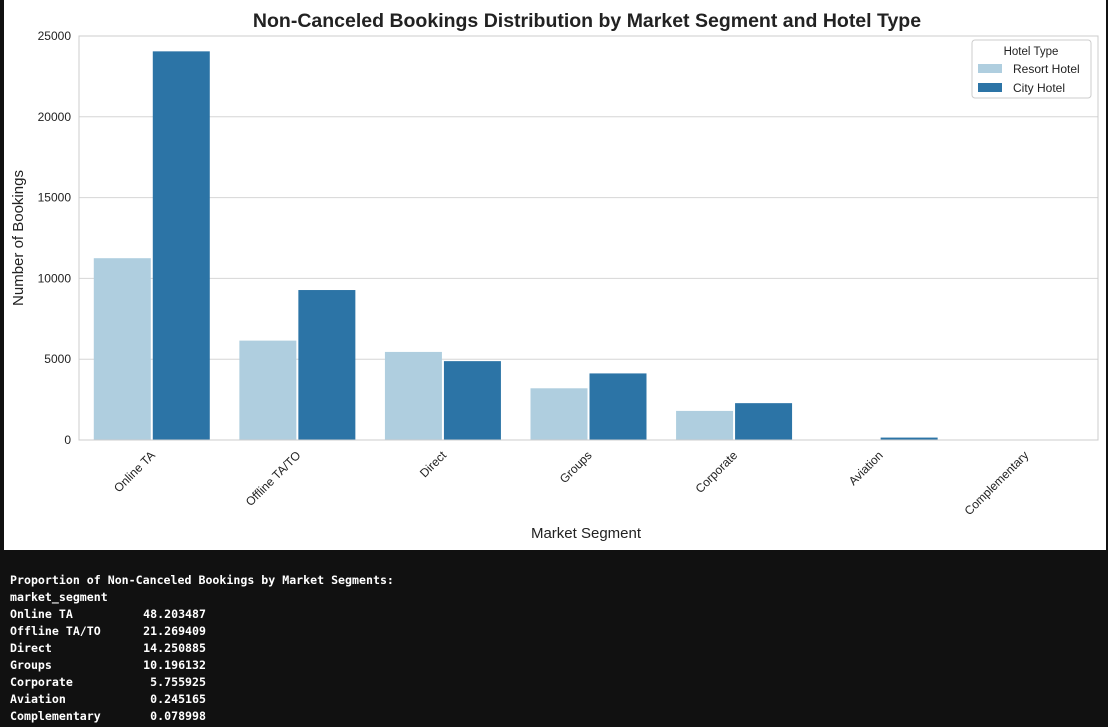 The image size is (1108, 727). I want to click on console-row: Complementary 0.078998, so click(202, 716).